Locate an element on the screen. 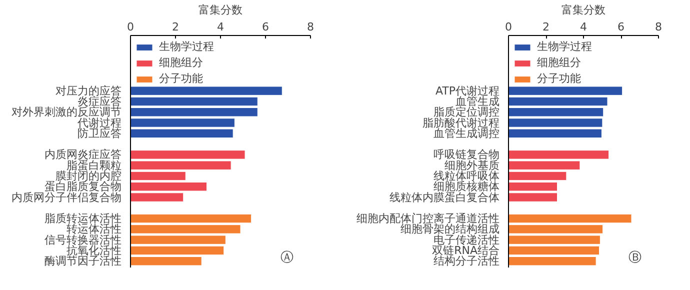 The image size is (690, 290). y-tick-label: 膜封闭的内腔 is located at coordinates (89, 175).